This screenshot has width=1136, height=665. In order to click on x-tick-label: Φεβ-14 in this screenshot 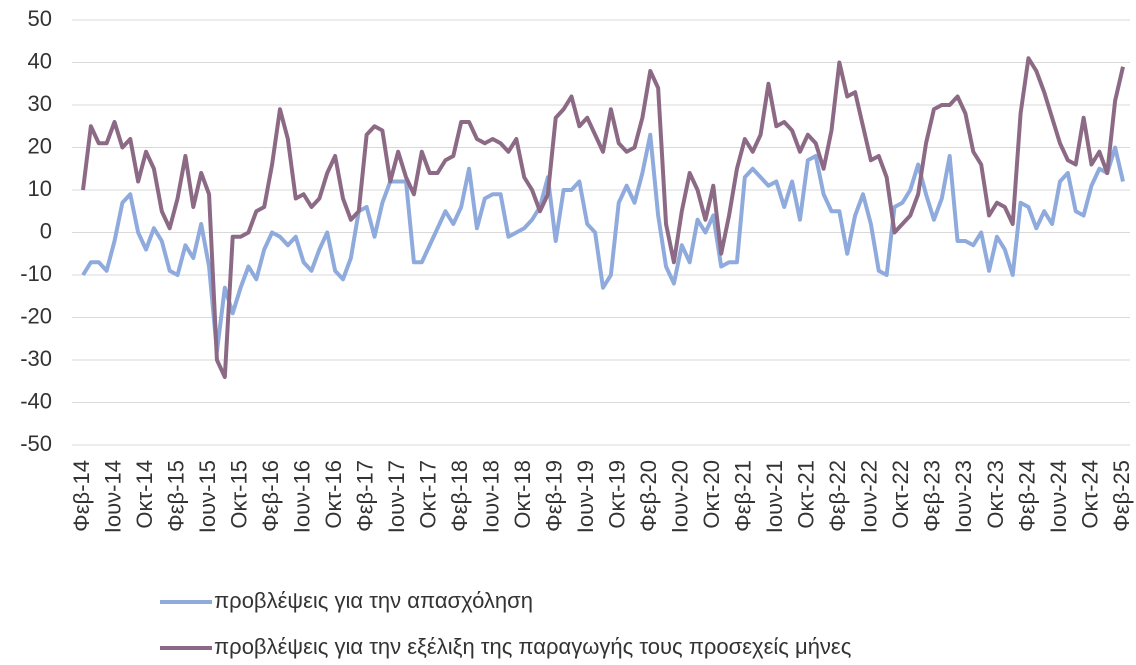, I will do `click(81, 496)`.